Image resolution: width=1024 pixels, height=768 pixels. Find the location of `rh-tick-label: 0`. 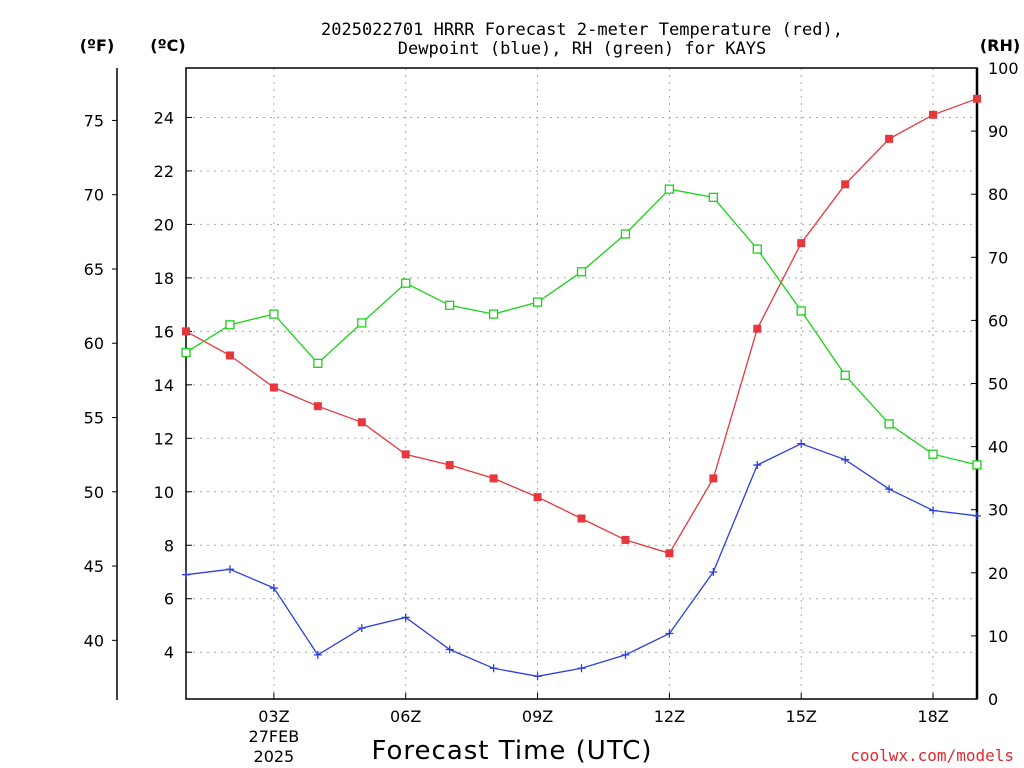

rh-tick-label: 0 is located at coordinates (993, 699).